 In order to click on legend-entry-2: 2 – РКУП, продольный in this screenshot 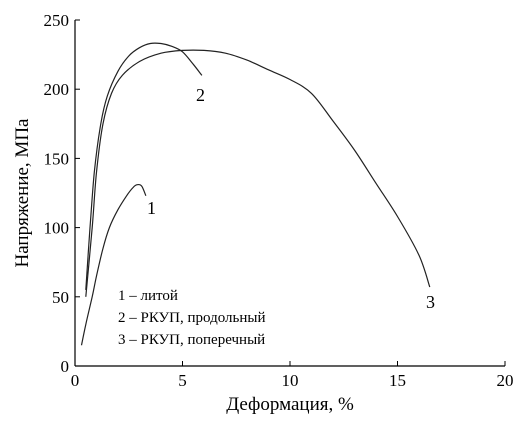, I will do `click(192, 318)`.